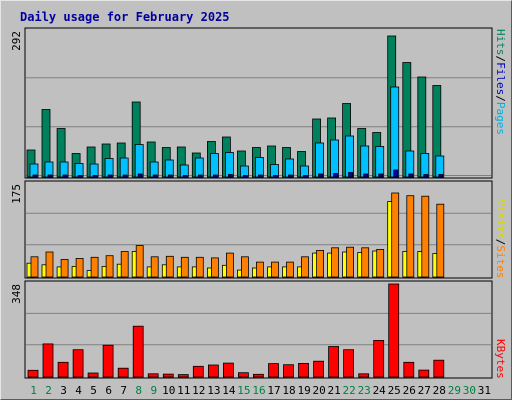 This screenshot has width=512, height=401. What do you see at coordinates (500, 239) in the screenshot?
I see `legend-panel2: Visits/Sites` at bounding box center [500, 239].